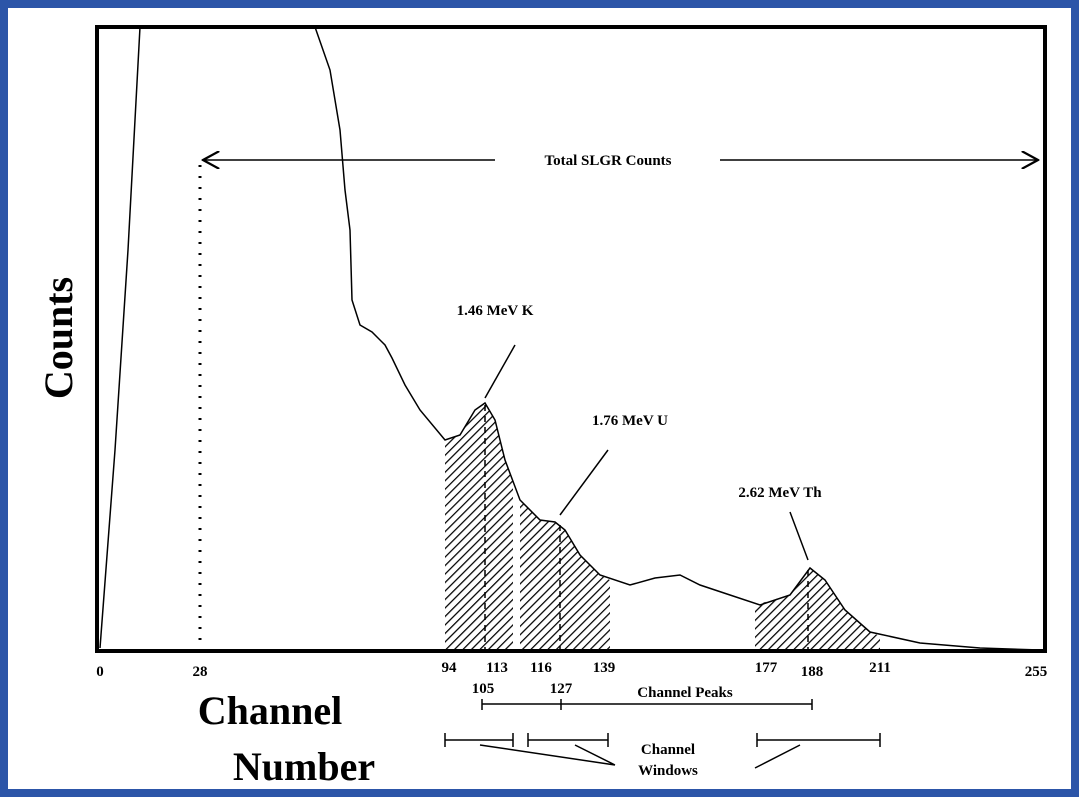 The height and width of the screenshot is (797, 1079). I want to click on peak-label: 2.62 MeV Th, so click(780, 493).